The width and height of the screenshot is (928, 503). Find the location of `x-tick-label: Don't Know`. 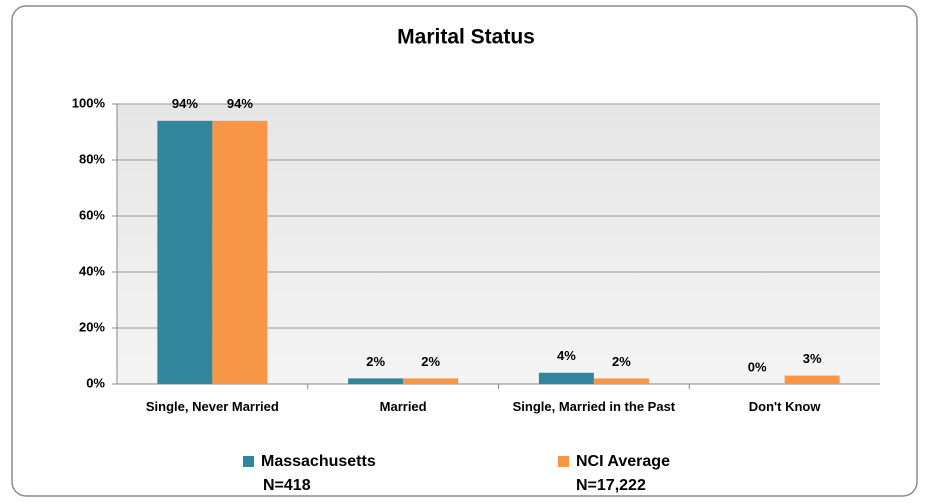

x-tick-label: Don't Know is located at coordinates (784, 406).